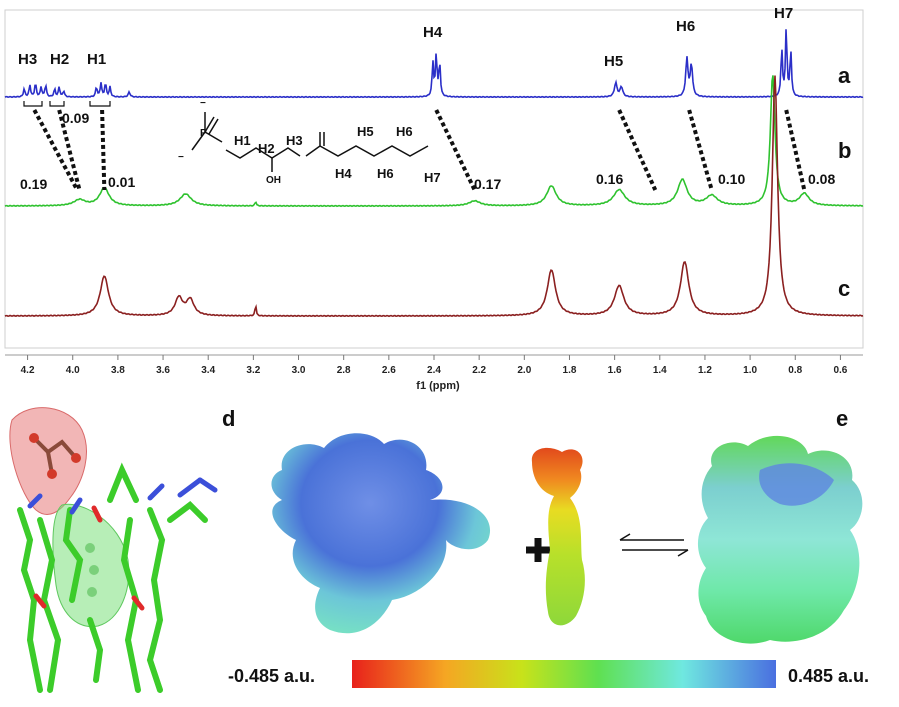 The image size is (899, 707). I want to click on mol-label-h6-lower: H6, so click(385, 173).